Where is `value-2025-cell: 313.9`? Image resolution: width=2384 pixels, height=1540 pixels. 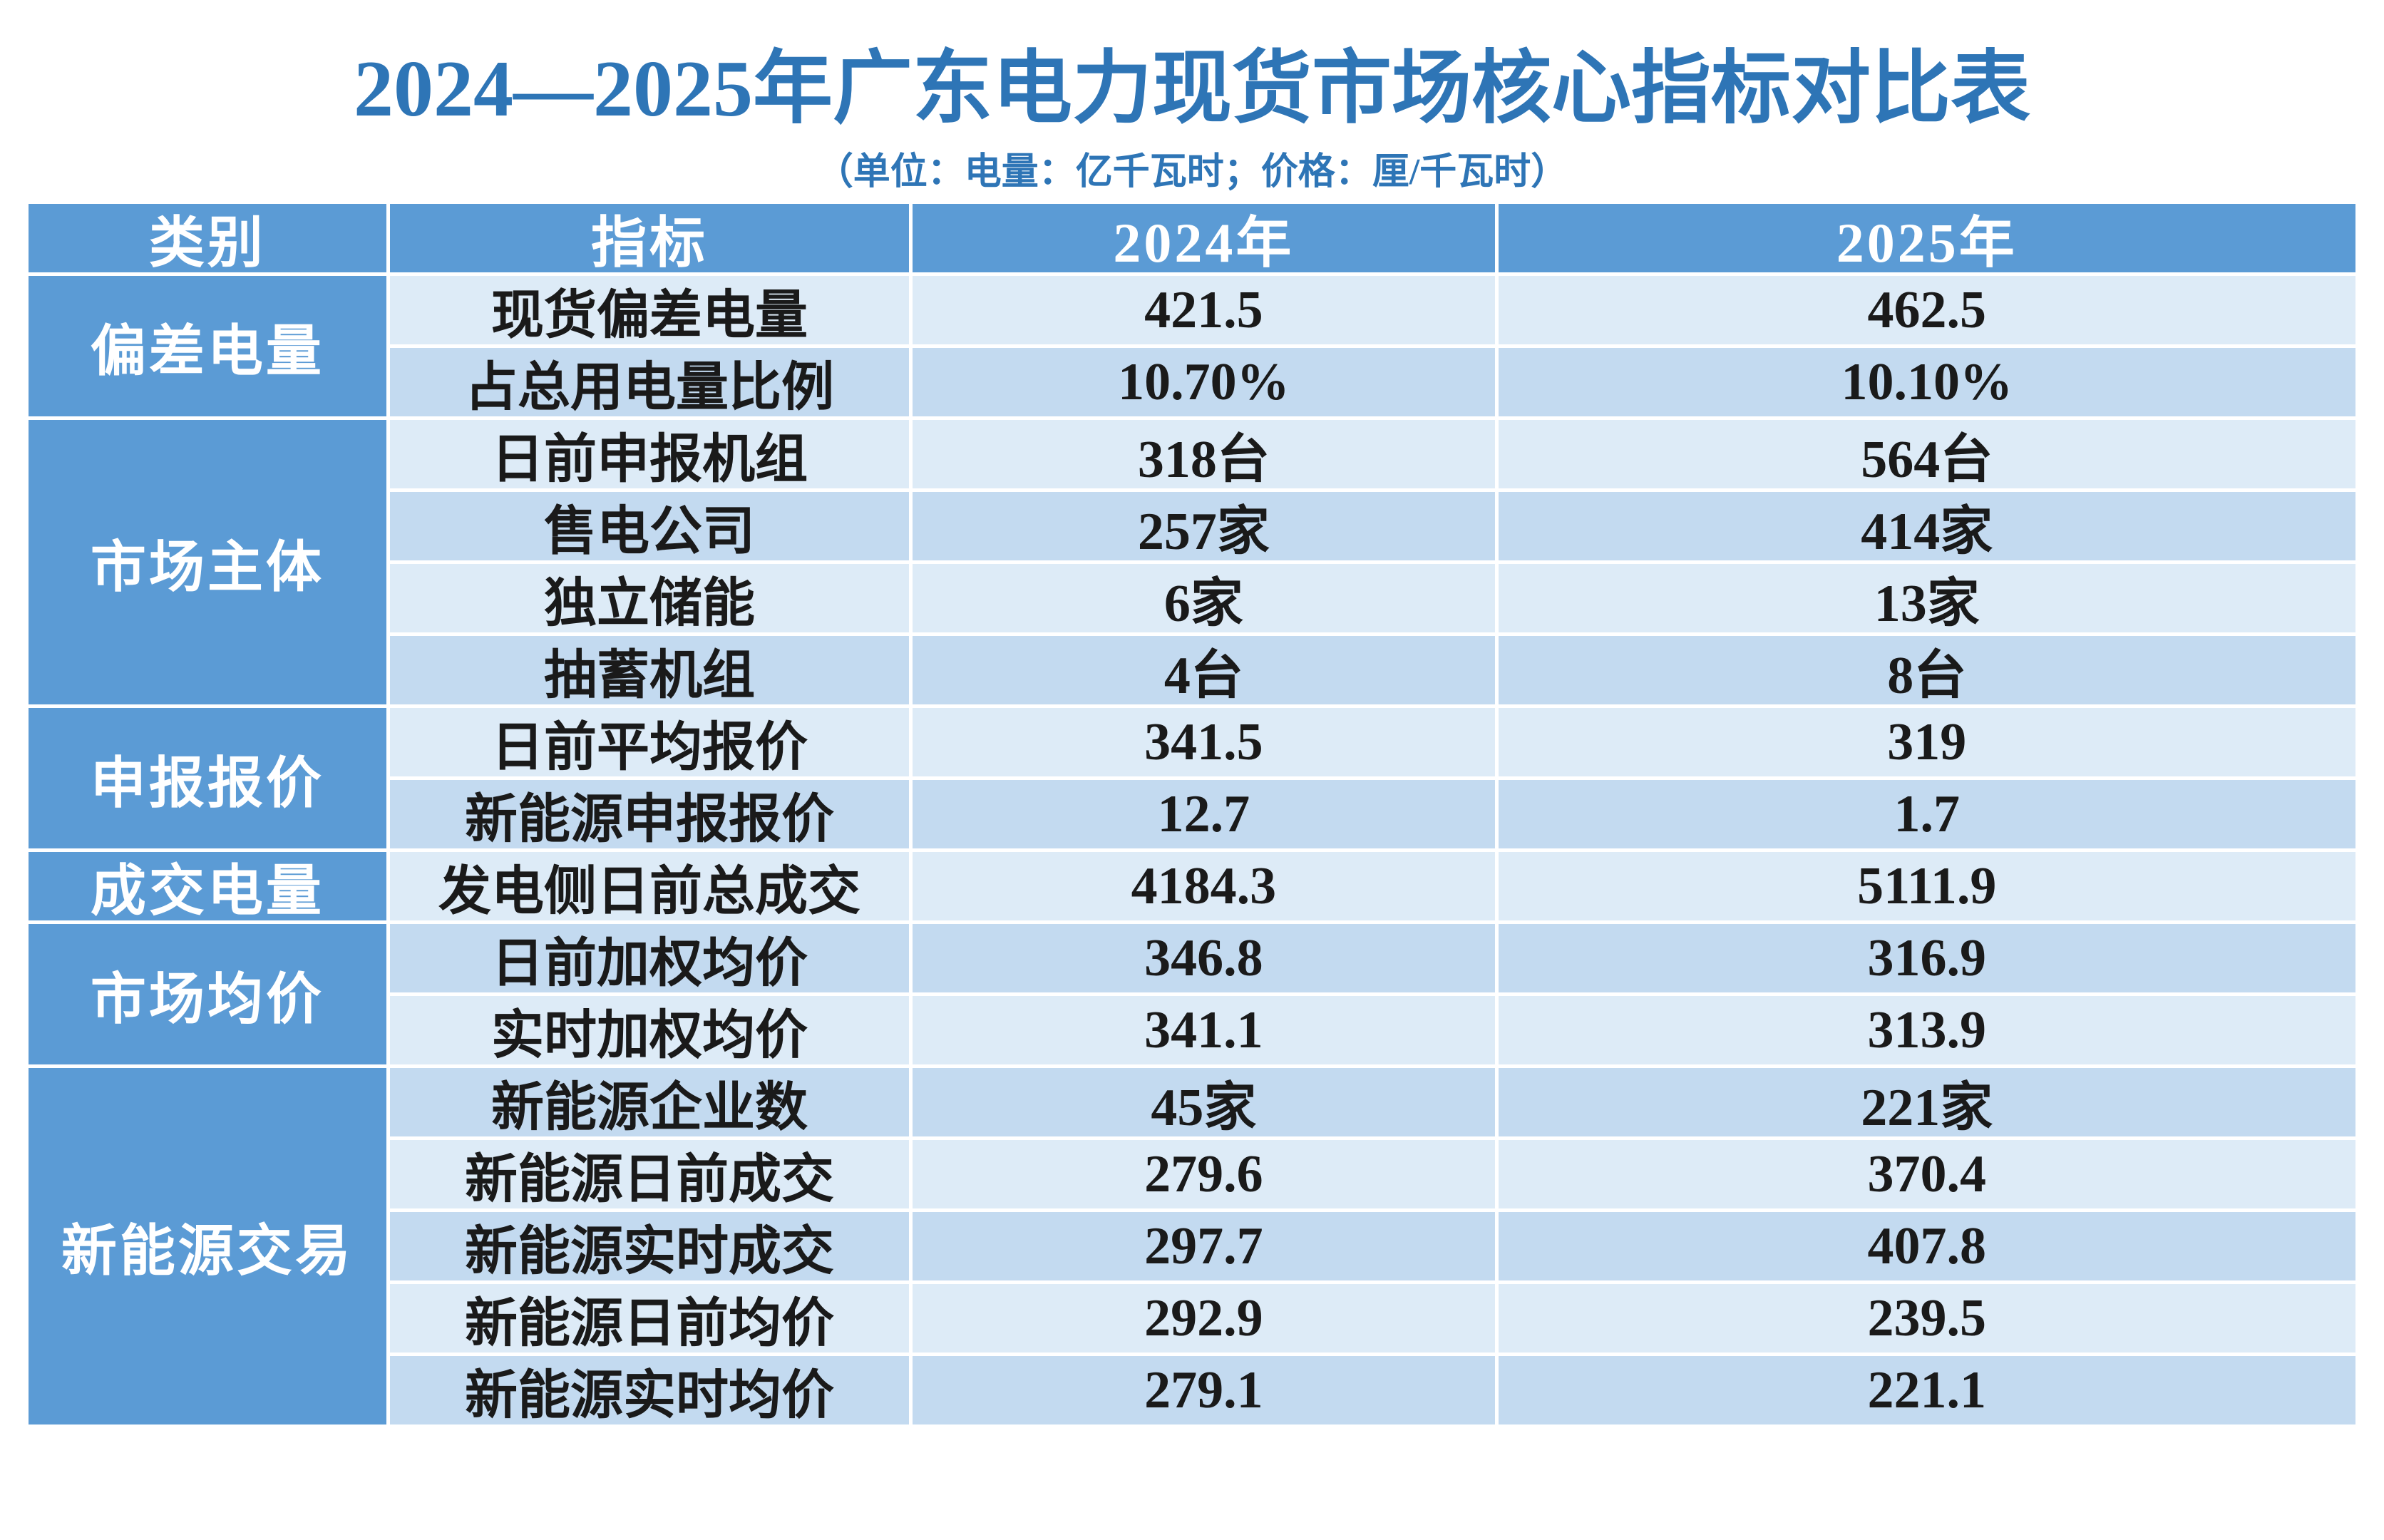 value-2025-cell: 313.9 is located at coordinates (1926, 1030).